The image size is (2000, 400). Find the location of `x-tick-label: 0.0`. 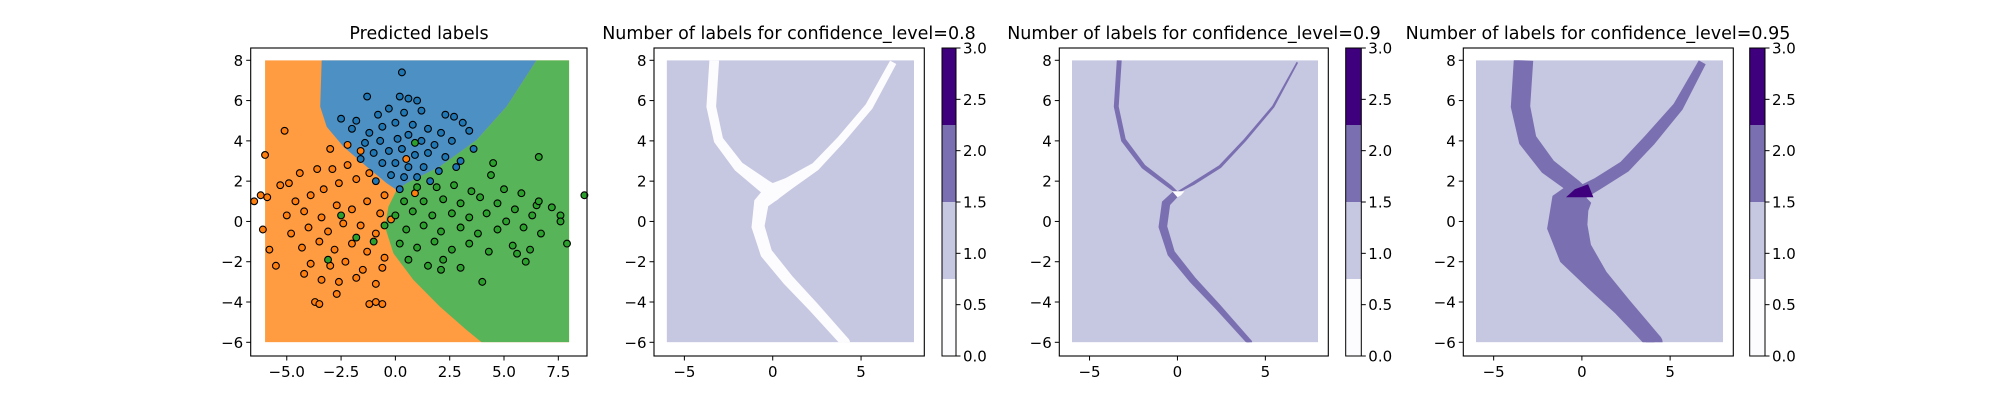

x-tick-label: 0.0 is located at coordinates (395, 372).